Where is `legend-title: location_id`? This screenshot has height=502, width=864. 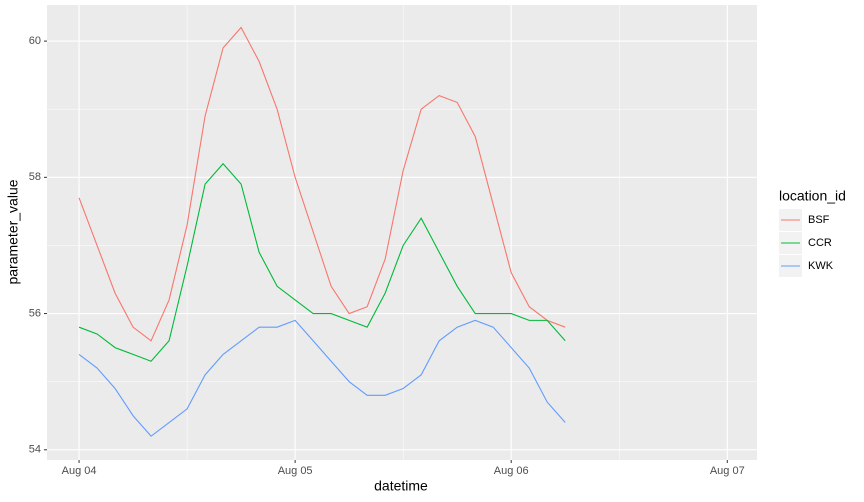 legend-title: location_id is located at coordinates (812, 196).